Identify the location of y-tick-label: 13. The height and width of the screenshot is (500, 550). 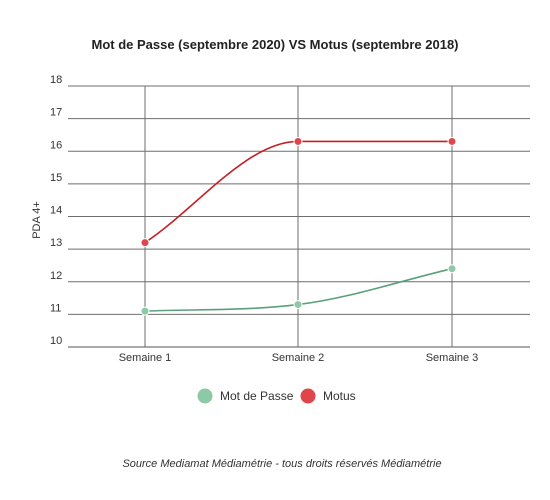
(56, 243).